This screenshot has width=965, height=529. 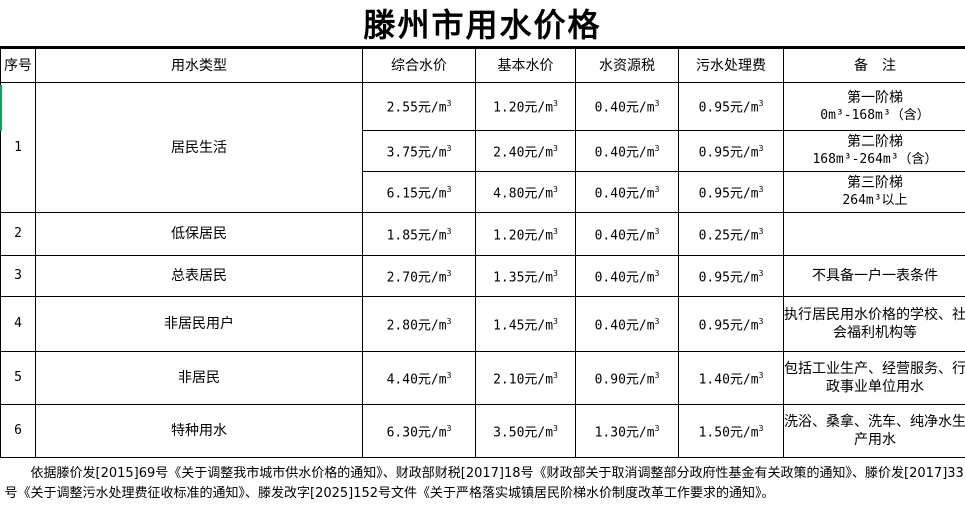 I want to click on water-type: 低保居民, so click(x=199, y=234).